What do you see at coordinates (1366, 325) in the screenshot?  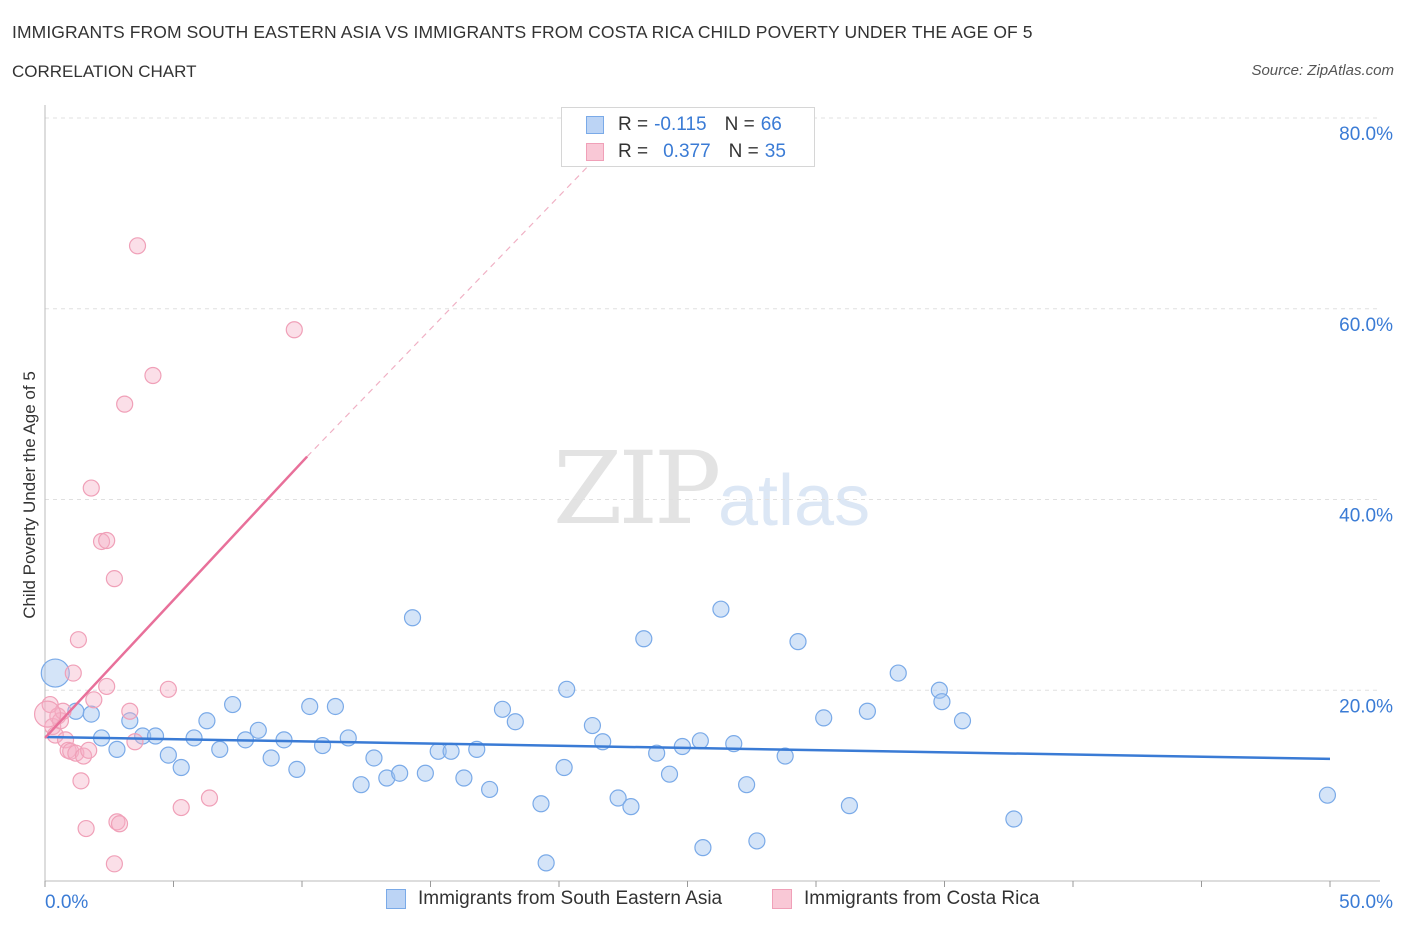 I see `y-tick-label: 60.0%` at bounding box center [1366, 325].